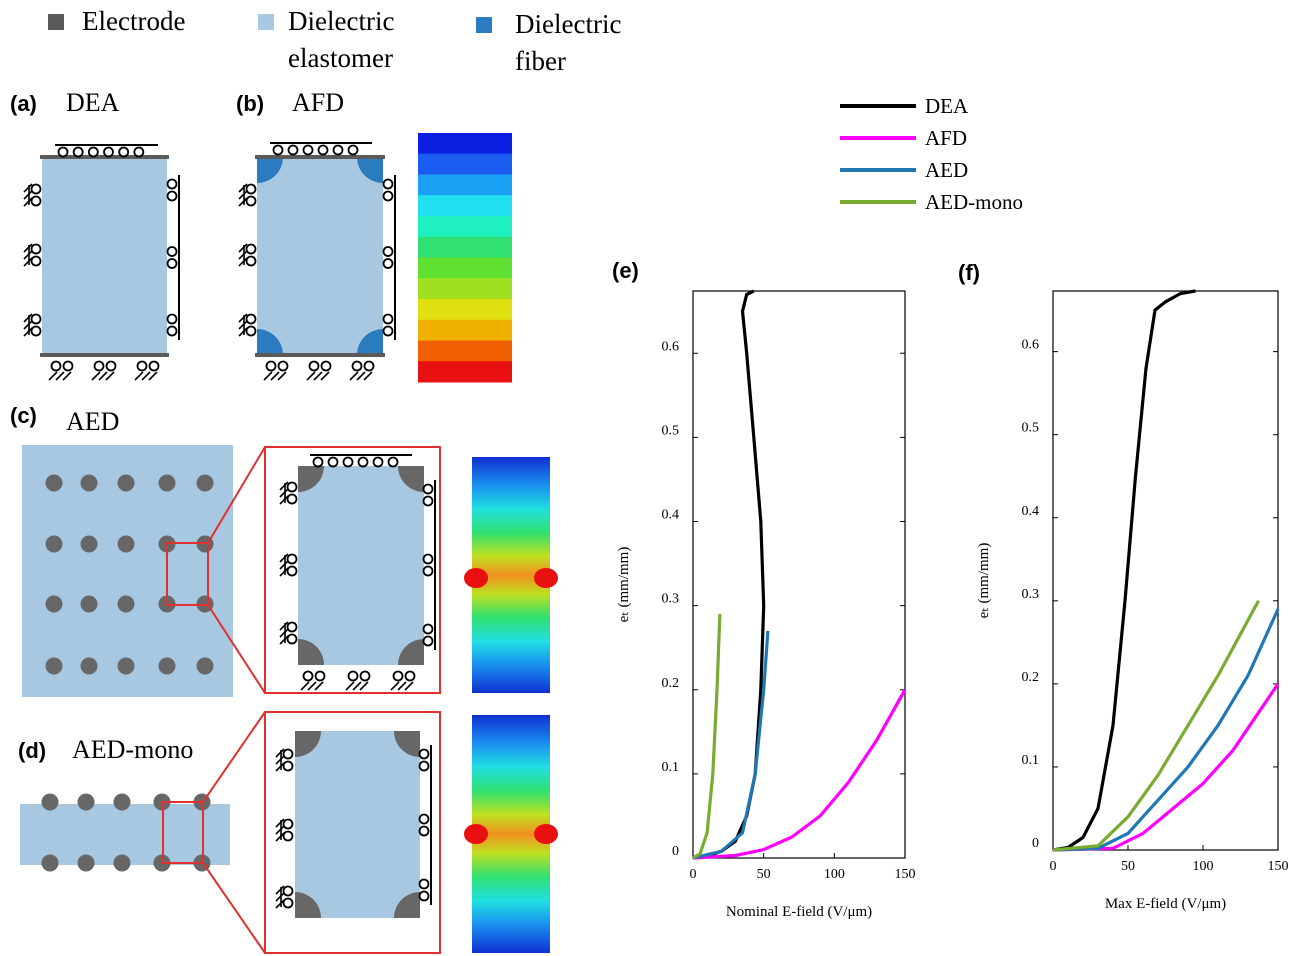 Image resolution: width=1307 pixels, height=956 pixels. What do you see at coordinates (974, 202) in the screenshot?
I see `legend-label: AED-mono` at bounding box center [974, 202].